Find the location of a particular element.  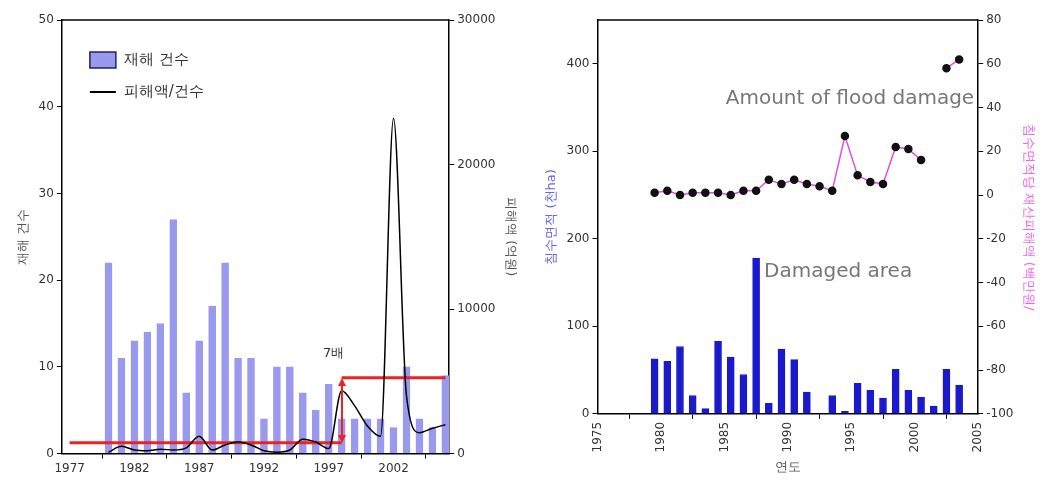

y-axis-title: 침수면적 (천ha) is located at coordinates (551, 217).